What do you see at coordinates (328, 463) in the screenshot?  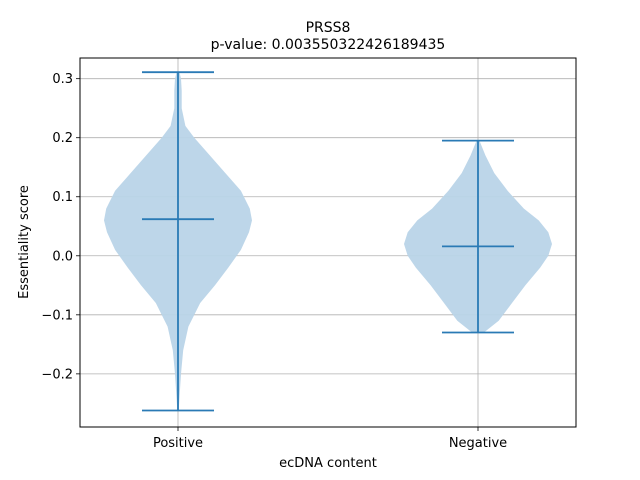 I see `x-axis-label: ecDNA content` at bounding box center [328, 463].